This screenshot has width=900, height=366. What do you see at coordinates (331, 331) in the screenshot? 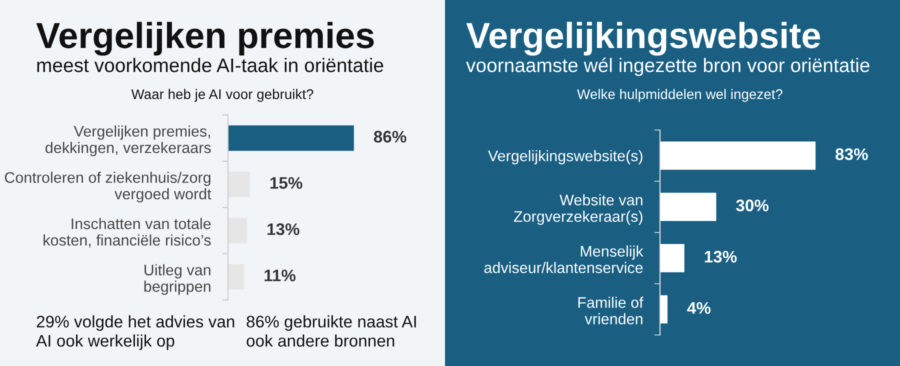
I see `text: 86% gebruikte naast AI ook andere bronnen` at bounding box center [331, 331].